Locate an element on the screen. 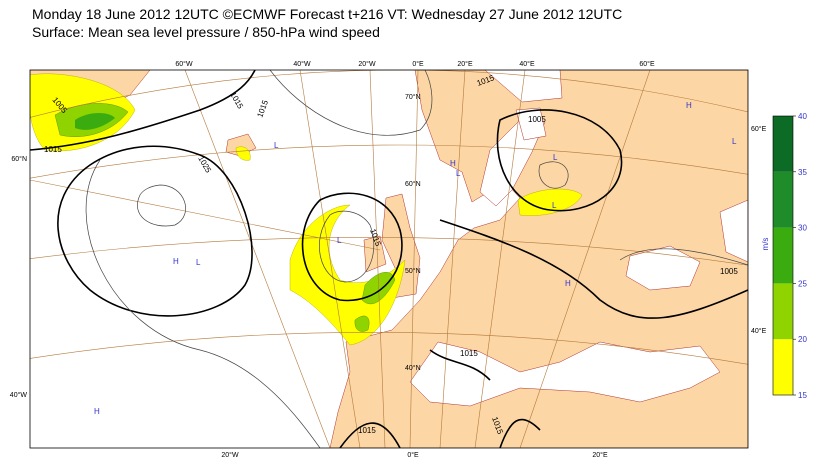 The width and height of the screenshot is (813, 465). colorbar-tick-label: 30 is located at coordinates (802, 228).